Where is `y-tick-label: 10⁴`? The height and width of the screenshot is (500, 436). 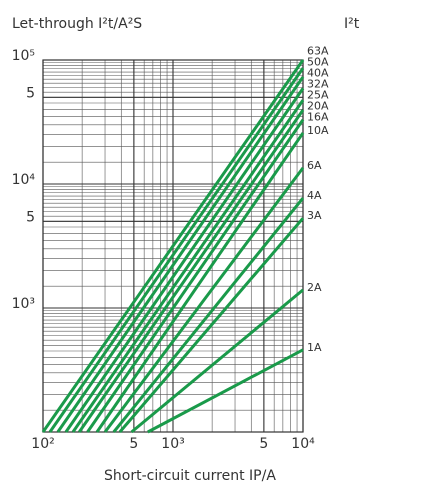
y-tick-label: 10⁴ is located at coordinates (24, 180).